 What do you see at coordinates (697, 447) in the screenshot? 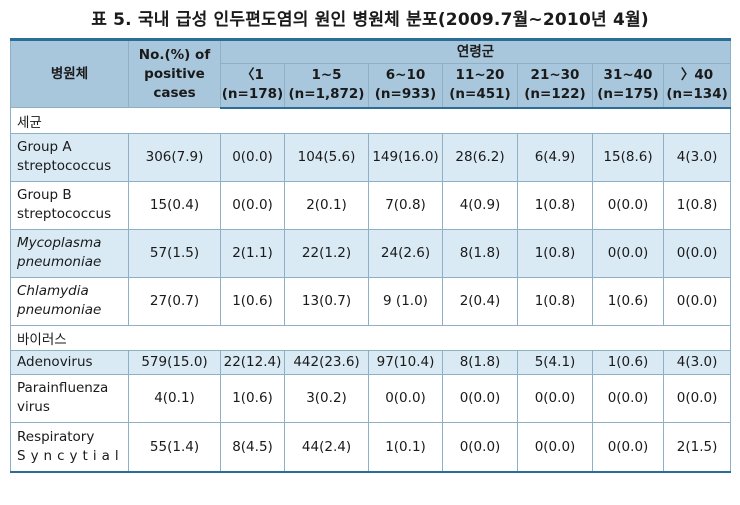
I see `cell: 2(1.5)` at bounding box center [697, 447].